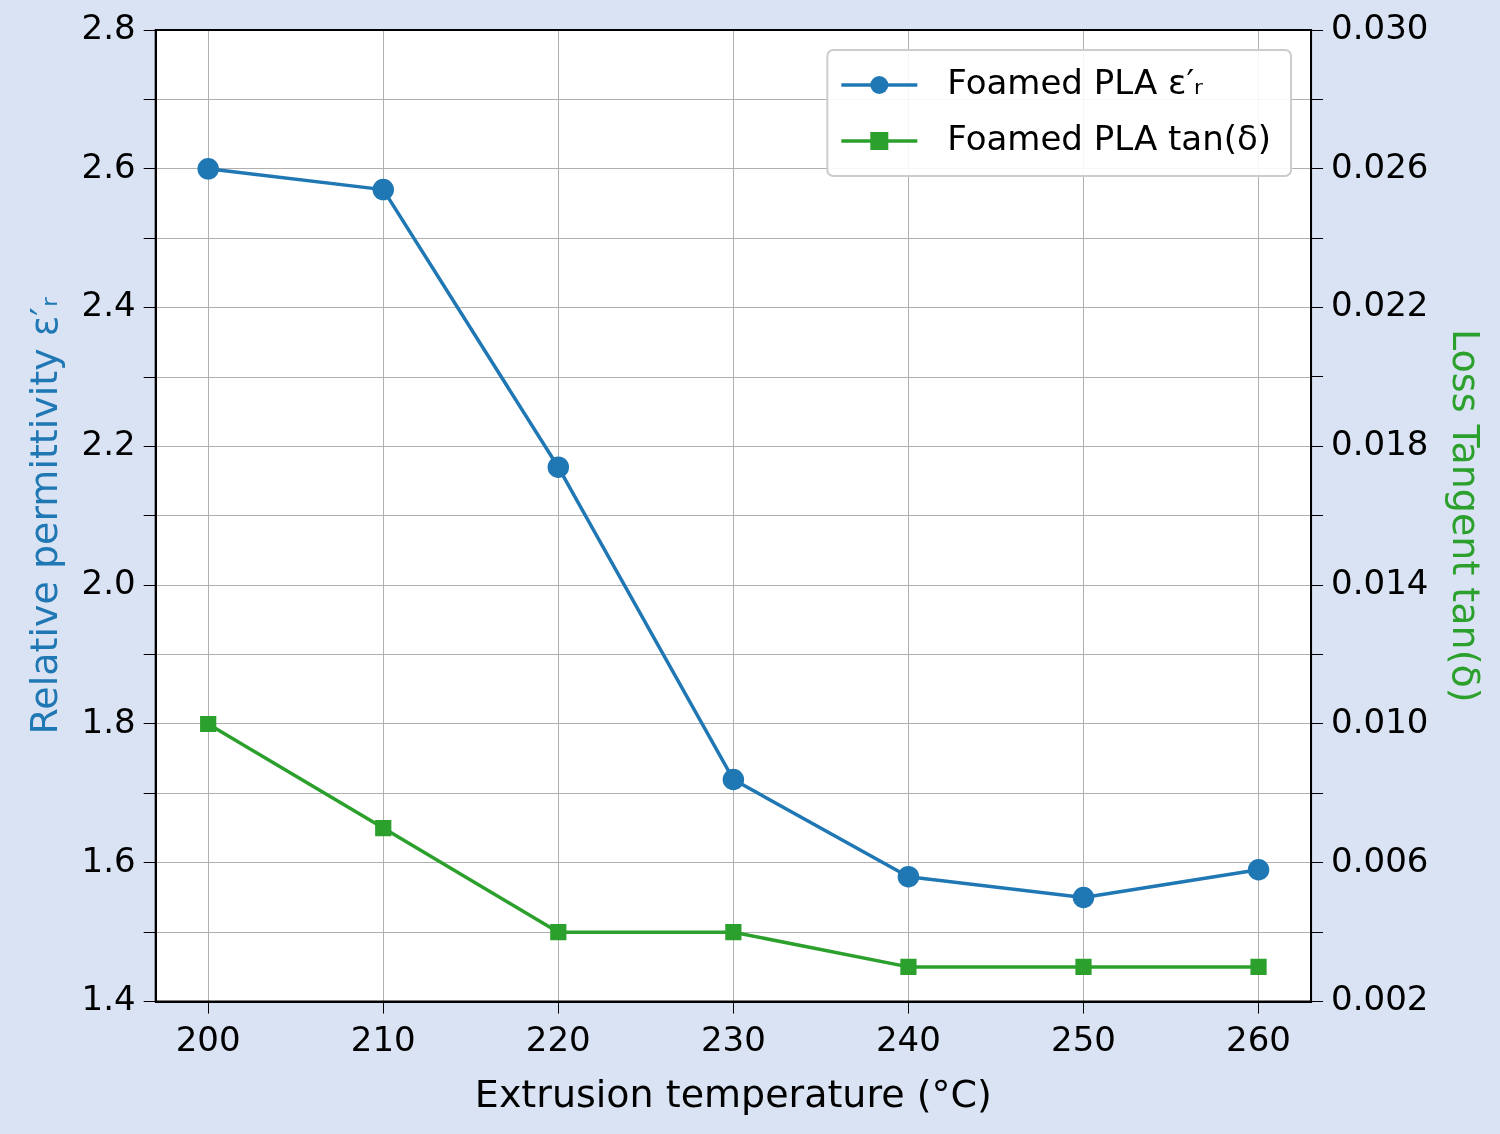 The image size is (1500, 1134). I want to click on y-tick-label: 1.8, so click(108, 720).